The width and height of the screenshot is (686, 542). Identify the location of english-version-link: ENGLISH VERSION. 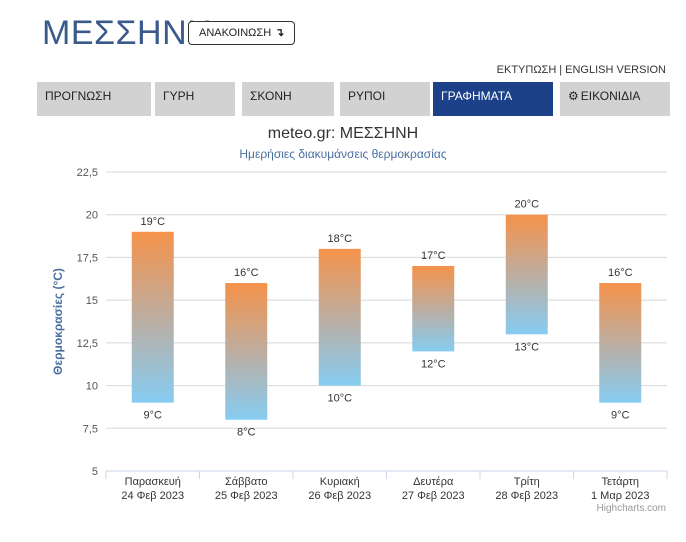
(615, 70).